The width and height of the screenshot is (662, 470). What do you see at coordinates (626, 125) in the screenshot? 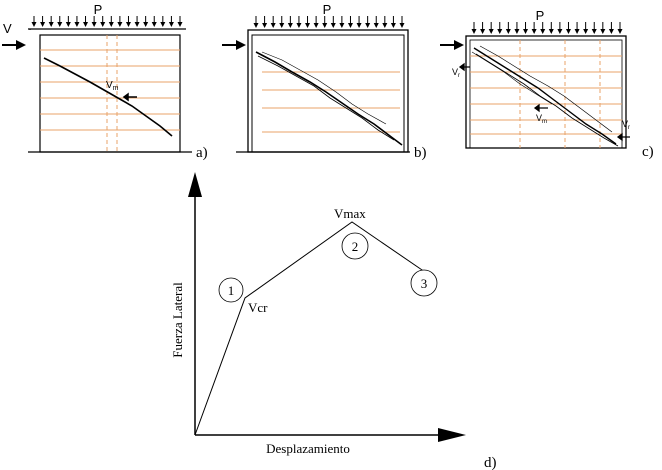
I see `vr-label-right-c: Vr` at bounding box center [626, 125].